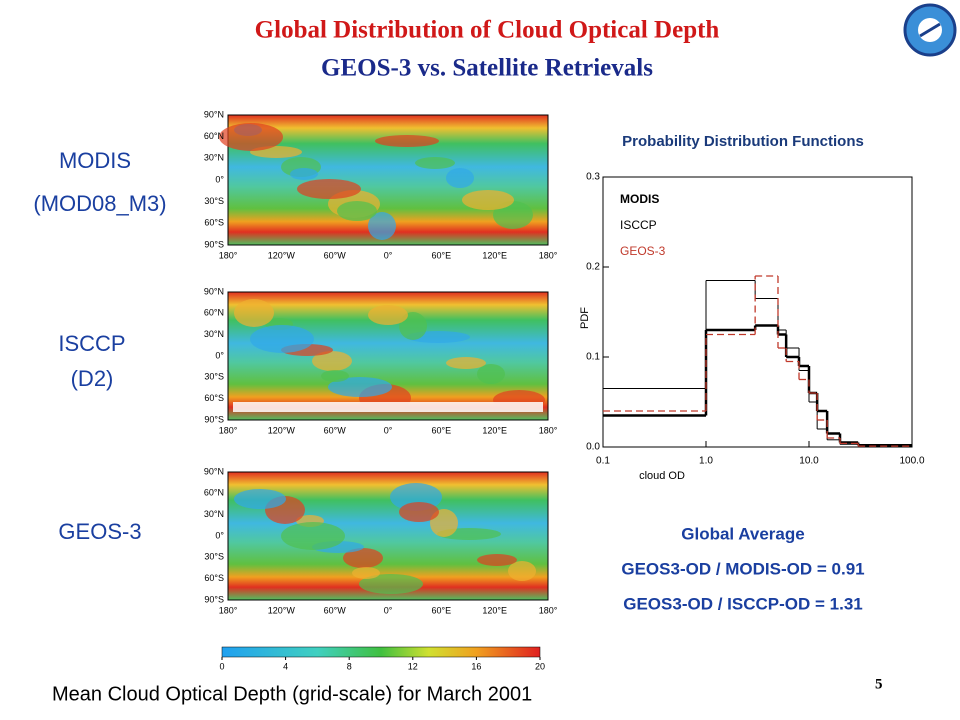 The height and width of the screenshot is (720, 960). Describe the element at coordinates (221, 666) in the screenshot. I see `colorbar-tick-label: 0` at that location.